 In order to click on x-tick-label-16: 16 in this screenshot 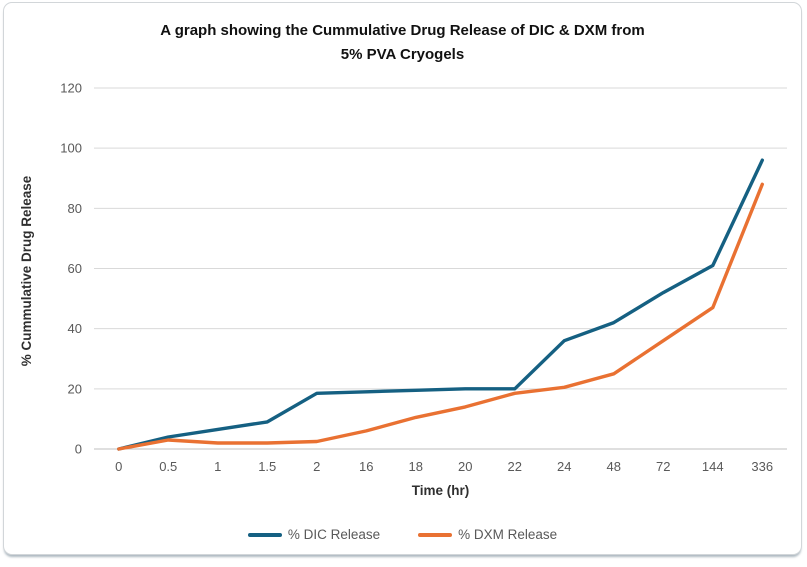, I will do `click(366, 466)`.